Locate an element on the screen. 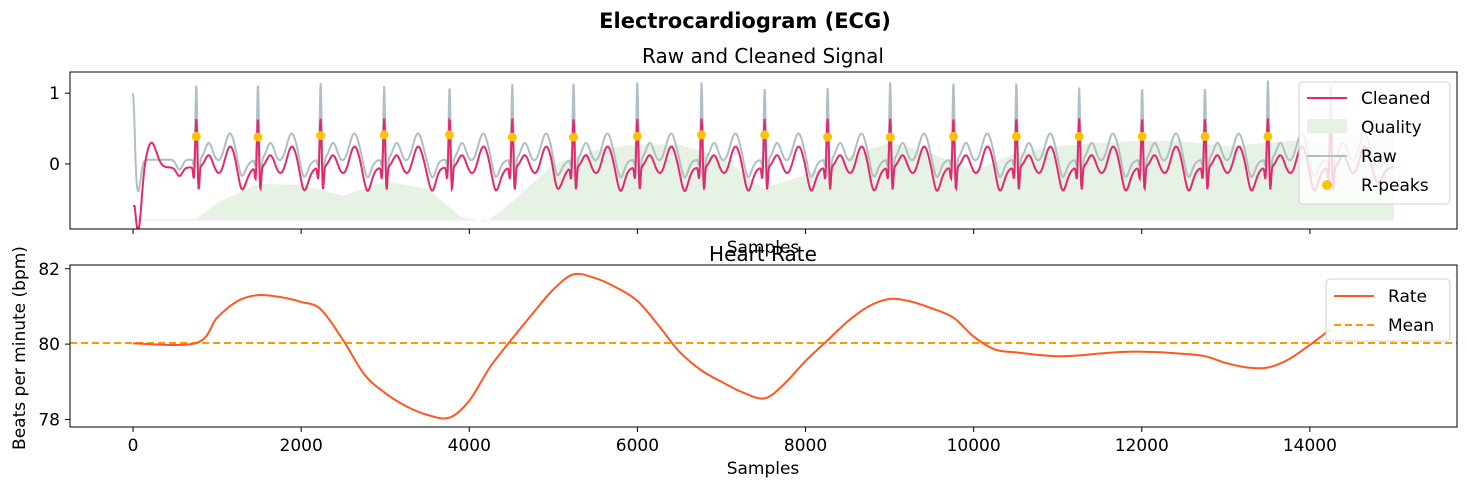 The image size is (1468, 489). heart-rate-y-tick-label: 82 is located at coordinates (49, 270).